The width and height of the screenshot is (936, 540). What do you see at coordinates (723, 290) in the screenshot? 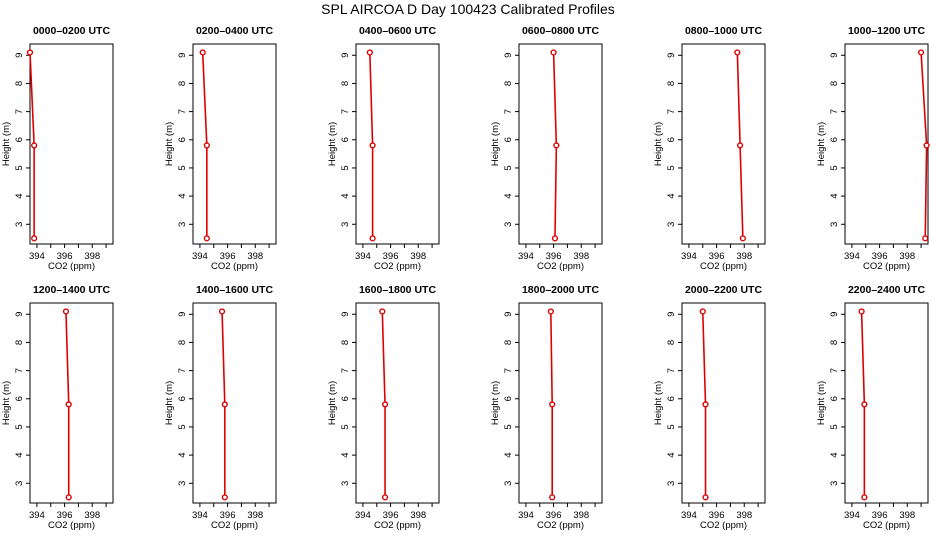
I see `panel-title: 2000–2200 UTC` at bounding box center [723, 290].